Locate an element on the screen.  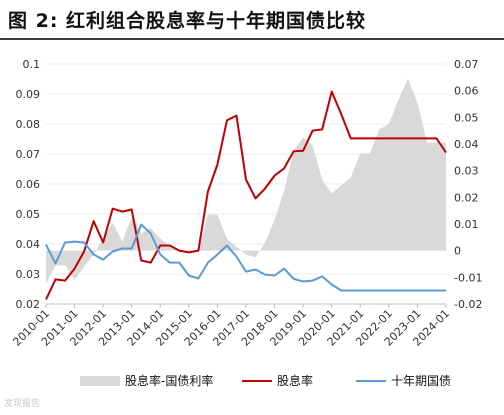
right-axis: 0.07 0.06 0.05 0.04 0.03 0.02 0.01 0 -0.01 -0.02 is located at coordinates (468, 184).